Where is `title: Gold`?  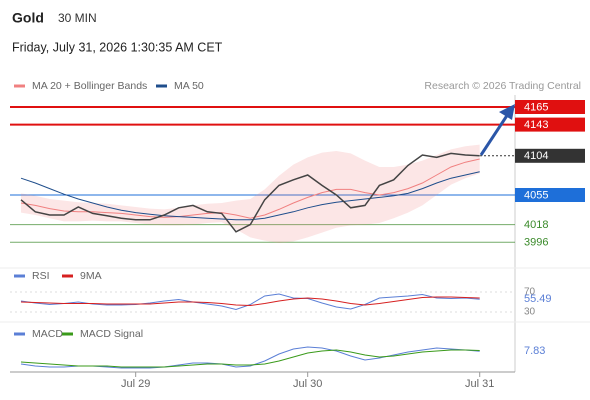 title: Gold is located at coordinates (28, 18).